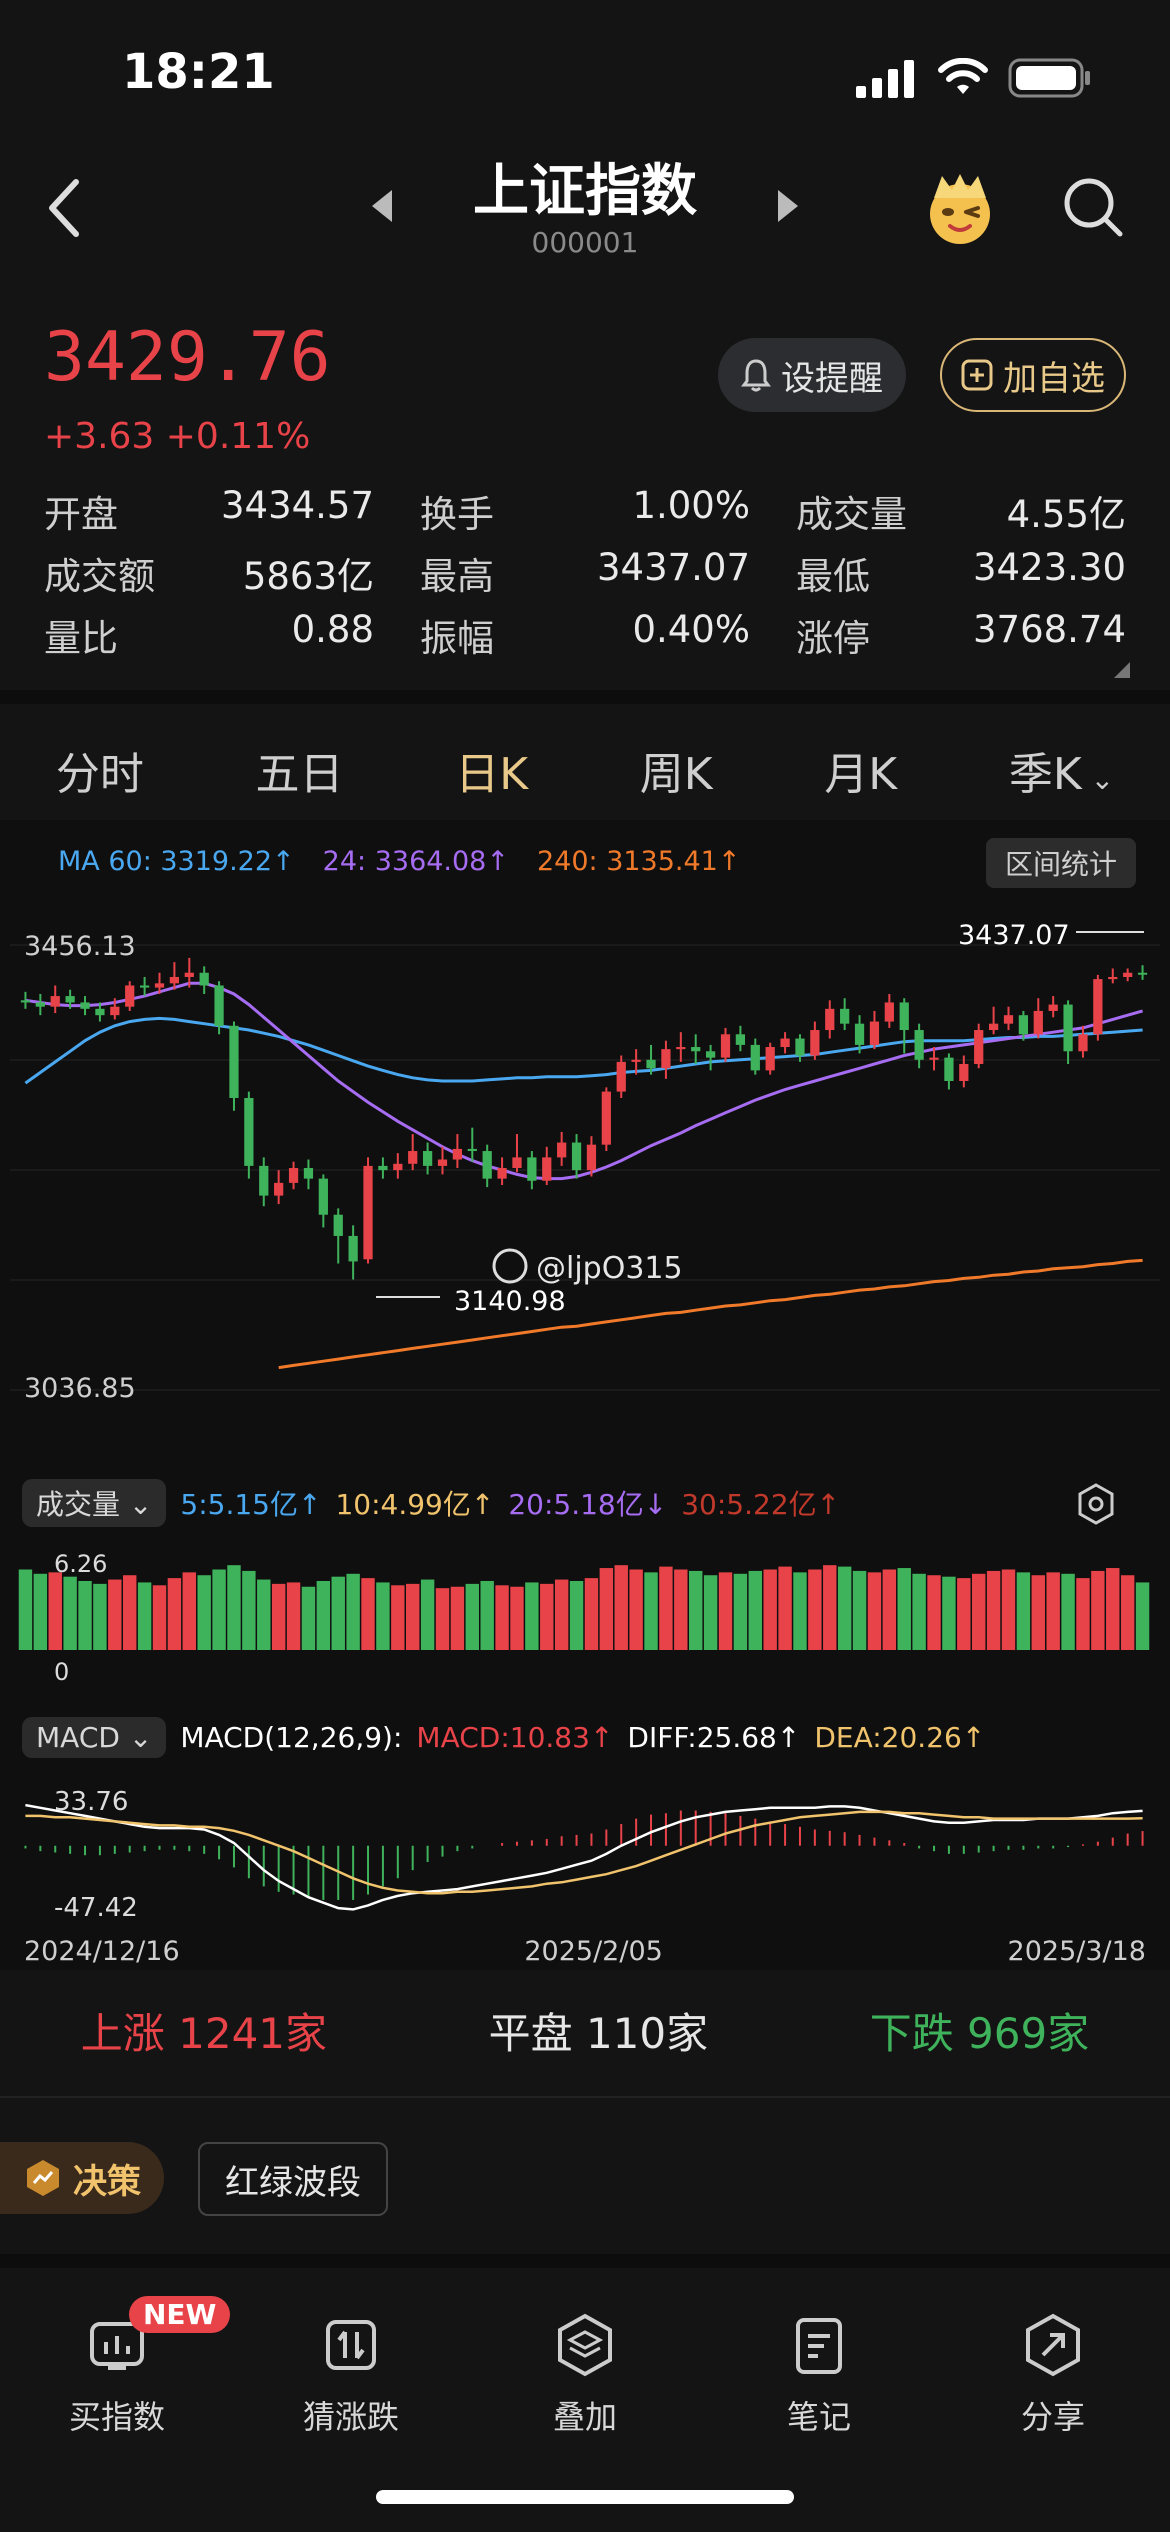 This screenshot has height=2532, width=1170. What do you see at coordinates (100, 770) in the screenshot?
I see `tab-period: 分时` at bounding box center [100, 770].